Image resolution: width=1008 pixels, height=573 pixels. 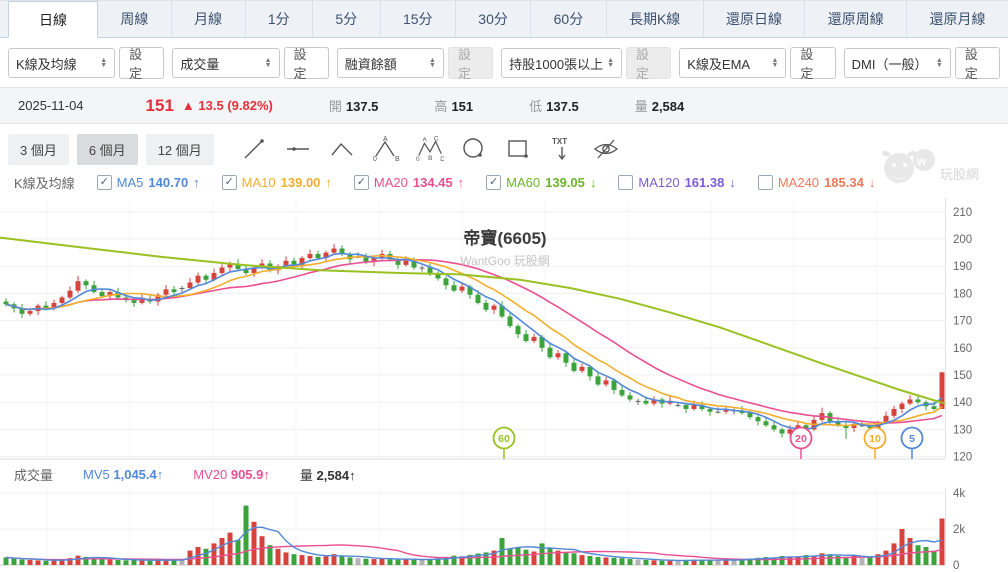 What do you see at coordinates (897, 63) in the screenshot?
I see `indicator-select-sub5: DMI（一般） ▲ ▼` at bounding box center [897, 63].